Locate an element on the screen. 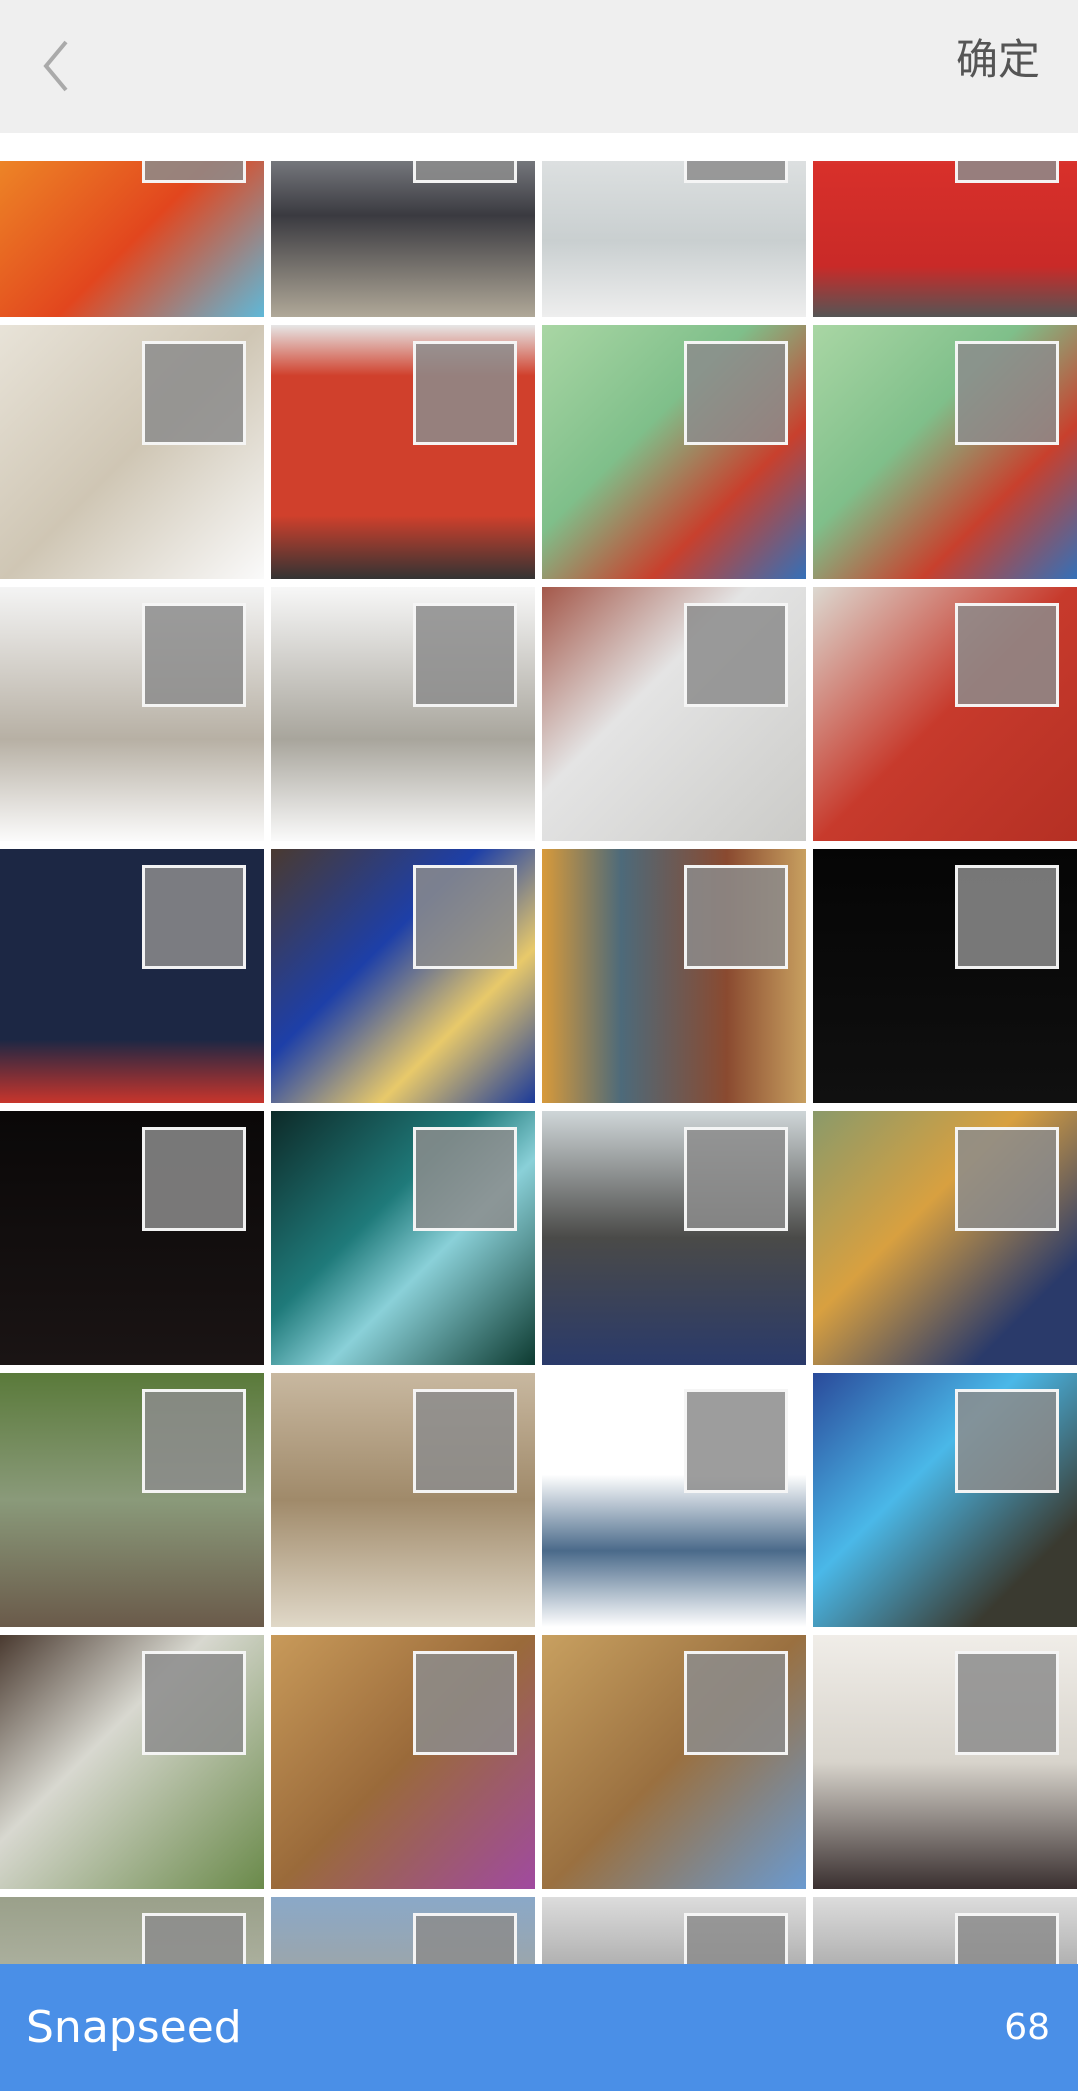  header: 确定 is located at coordinates (539, 66).